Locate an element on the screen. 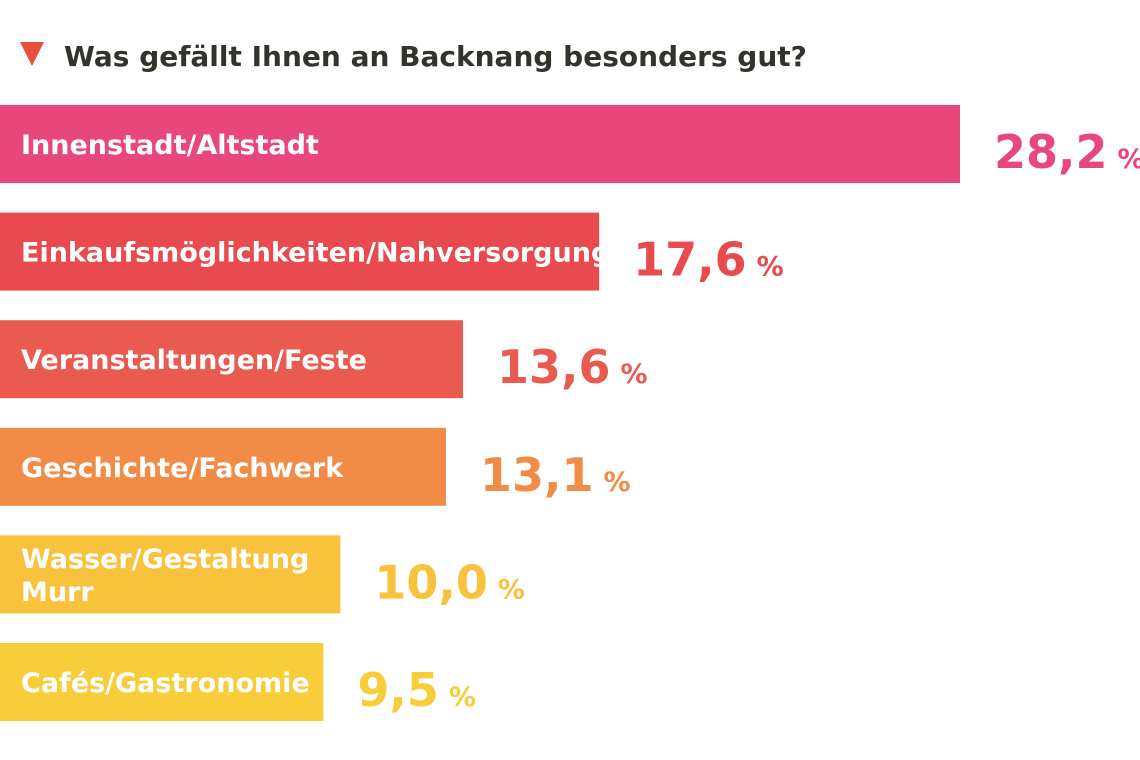 This screenshot has width=1140, height=760. bar-row: Cafés/Gastronomie 9,5% is located at coordinates (238, 682).